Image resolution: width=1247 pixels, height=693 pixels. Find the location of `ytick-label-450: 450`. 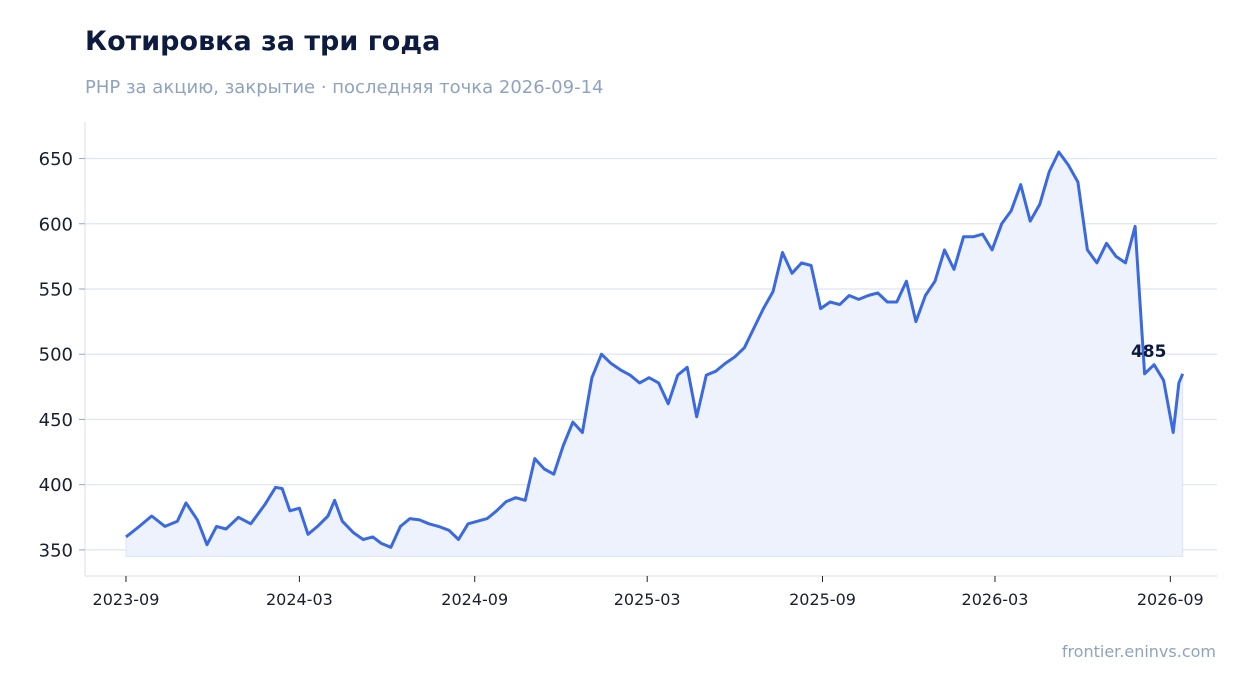

ytick-label-450: 450 is located at coordinates (56, 420).